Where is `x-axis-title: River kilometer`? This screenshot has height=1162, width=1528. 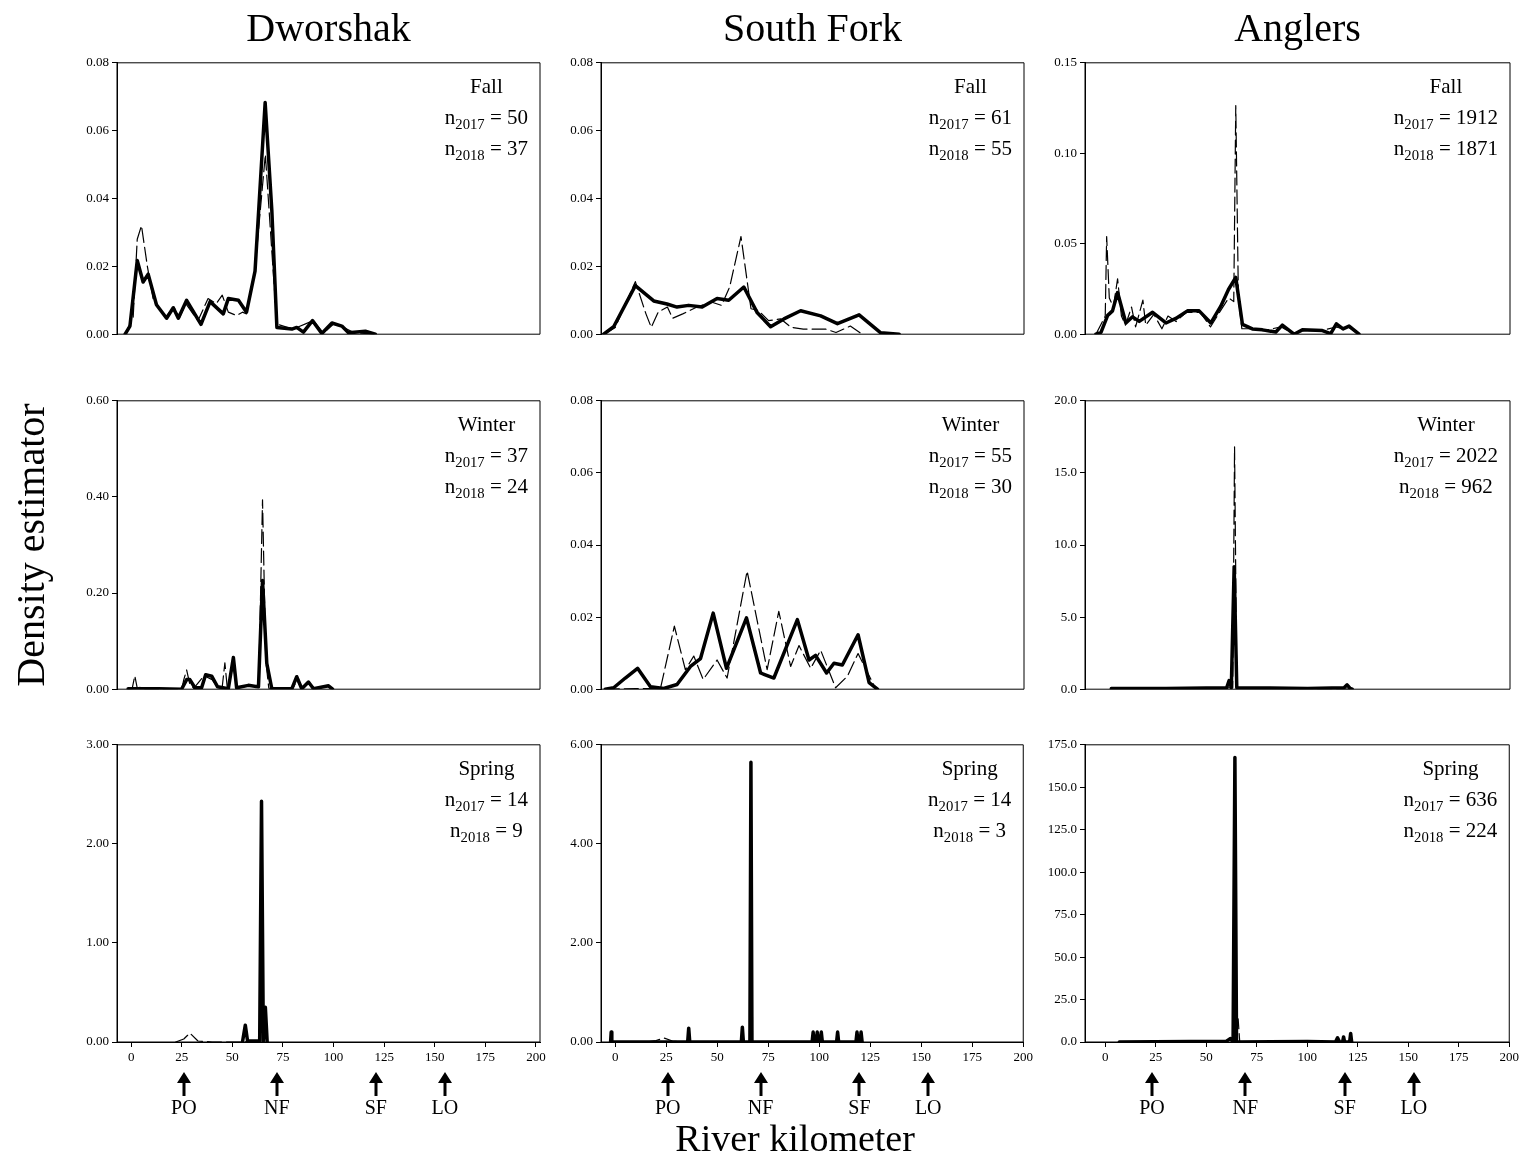
x-axis-title: River kilometer is located at coordinates (795, 1138).